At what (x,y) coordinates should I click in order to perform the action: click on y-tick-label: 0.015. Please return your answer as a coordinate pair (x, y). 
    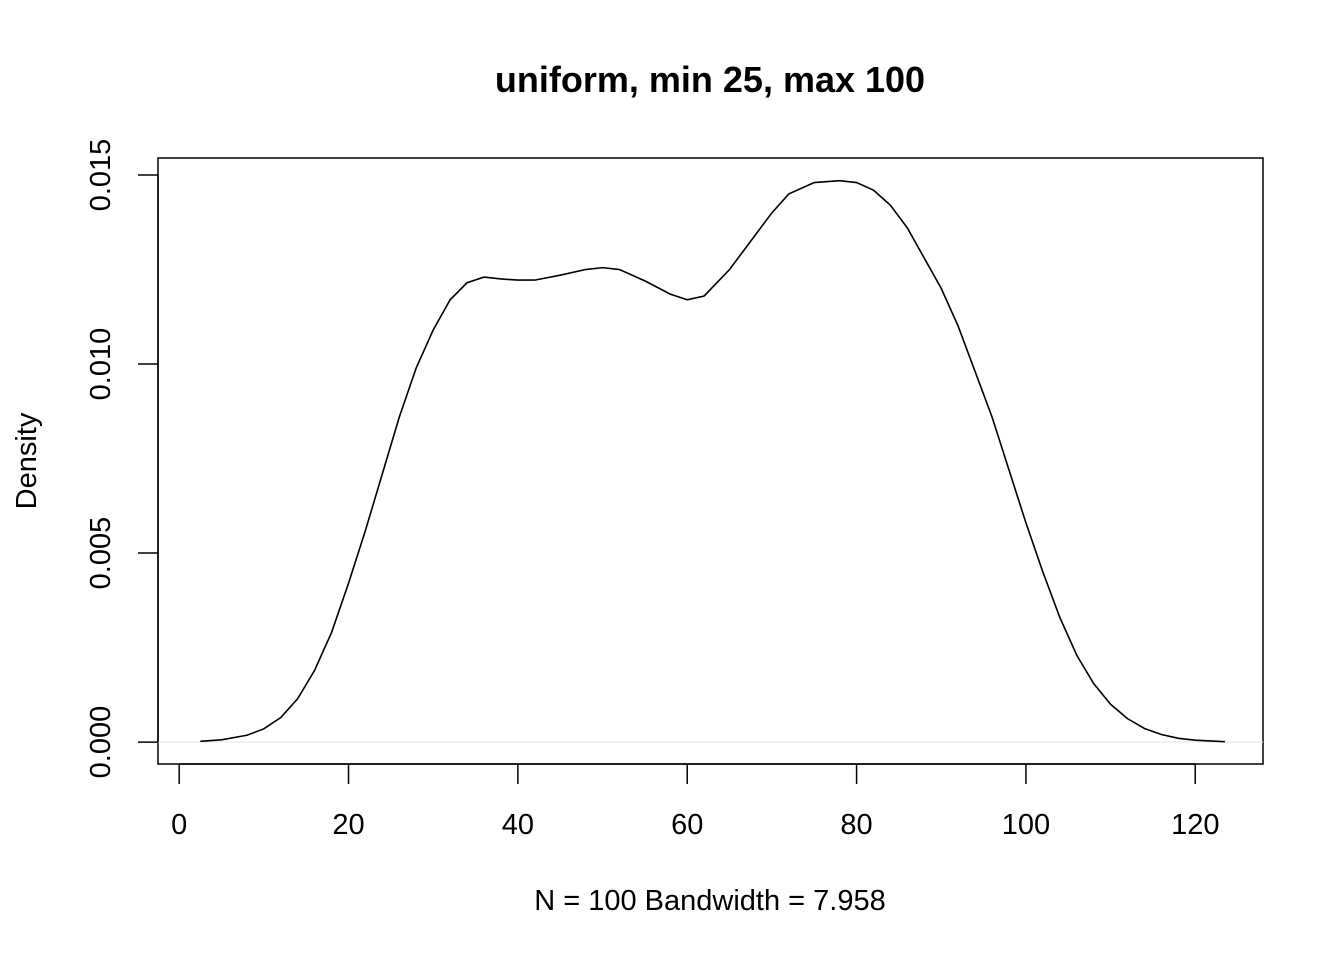
    Looking at the image, I should click on (101, 175).